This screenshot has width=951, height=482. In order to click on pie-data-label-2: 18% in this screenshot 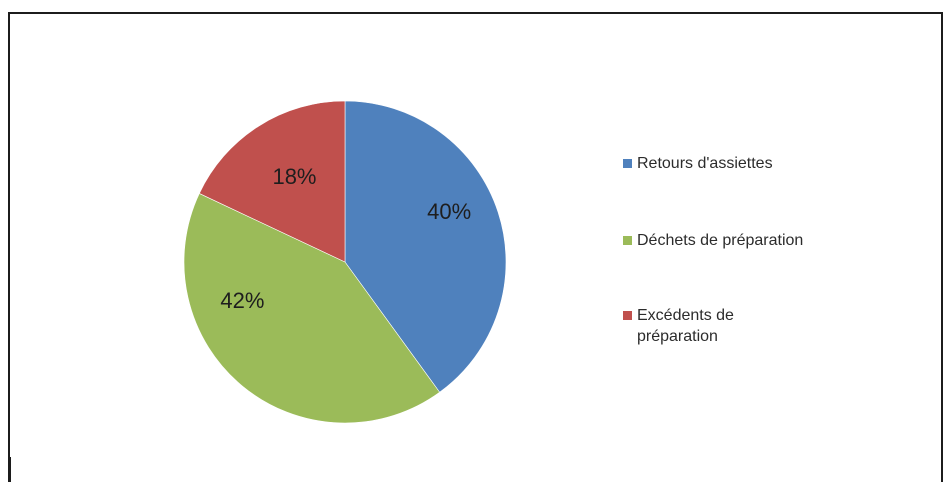, I will do `click(294, 176)`.